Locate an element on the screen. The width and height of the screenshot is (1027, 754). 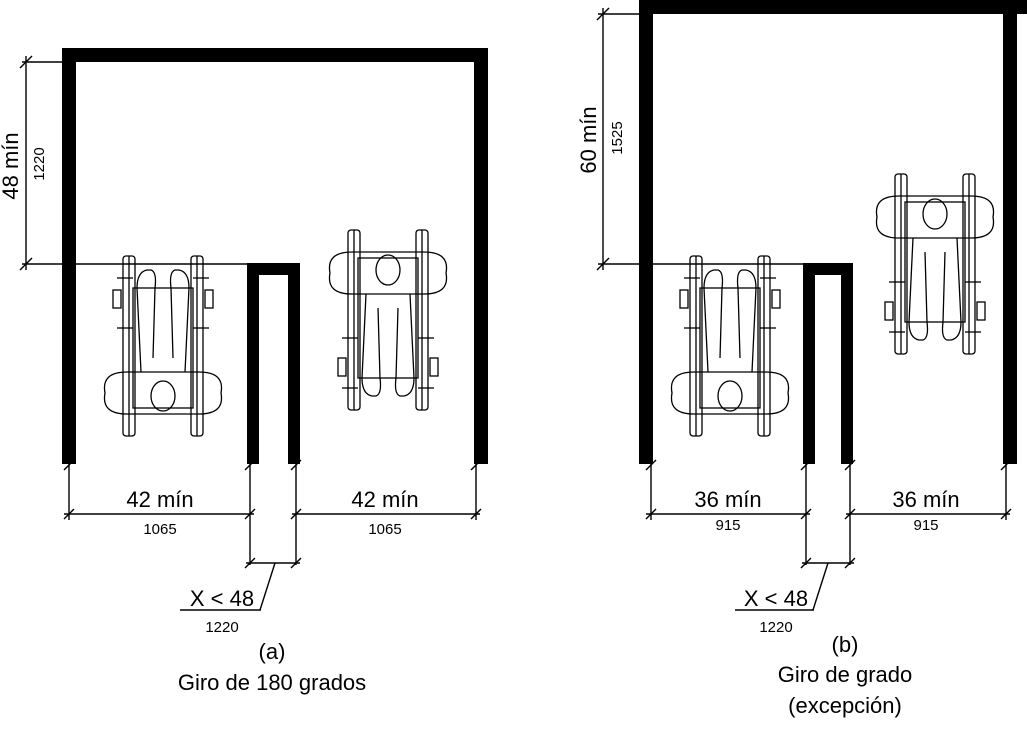
left-width-label-imperial: 36 mín is located at coordinates (727, 499).